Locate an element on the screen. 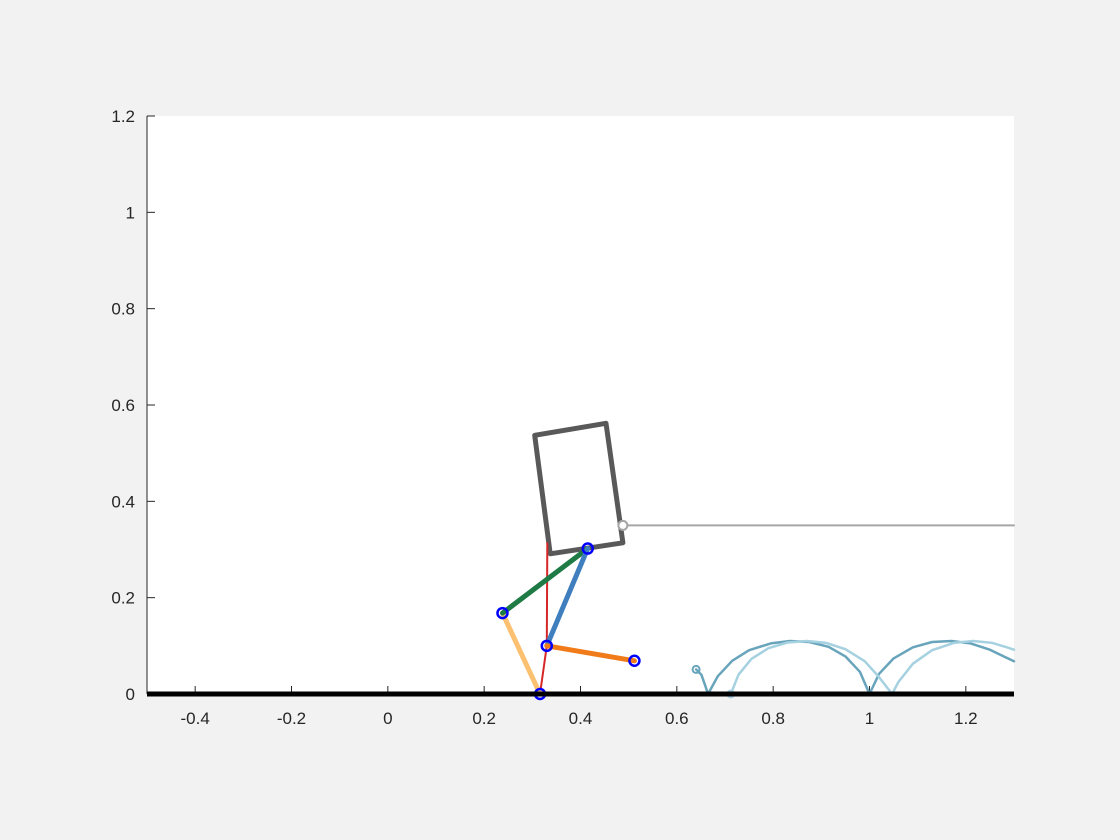 This screenshot has height=840, width=1120. y-tick-label: 0 is located at coordinates (130, 694).